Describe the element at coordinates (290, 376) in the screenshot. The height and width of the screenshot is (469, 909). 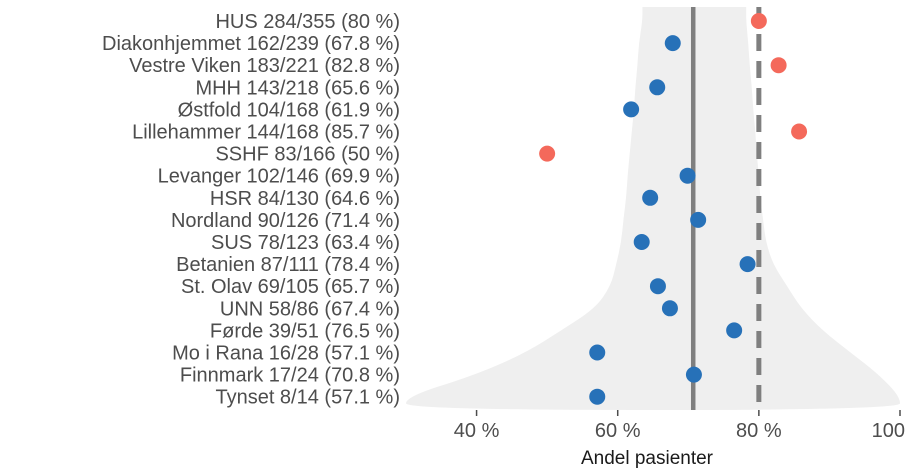
I see `category-label: Finnmark 17/24 (70.8 %)` at that location.